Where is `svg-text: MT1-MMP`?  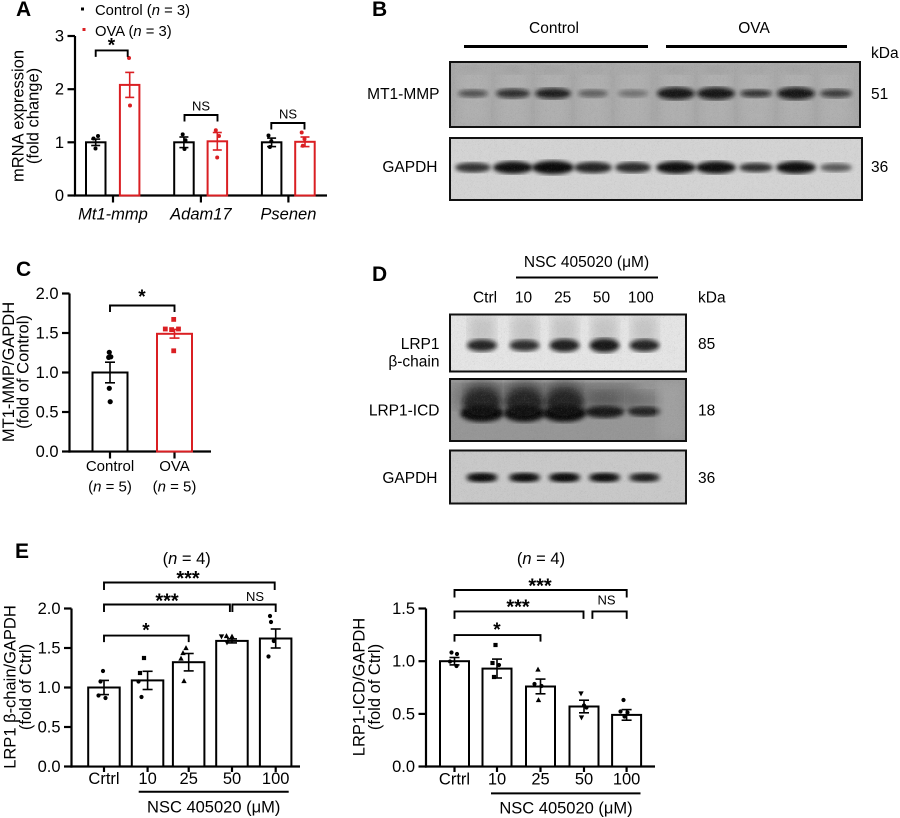
svg-text: MT1-MMP is located at coordinates (403, 94).